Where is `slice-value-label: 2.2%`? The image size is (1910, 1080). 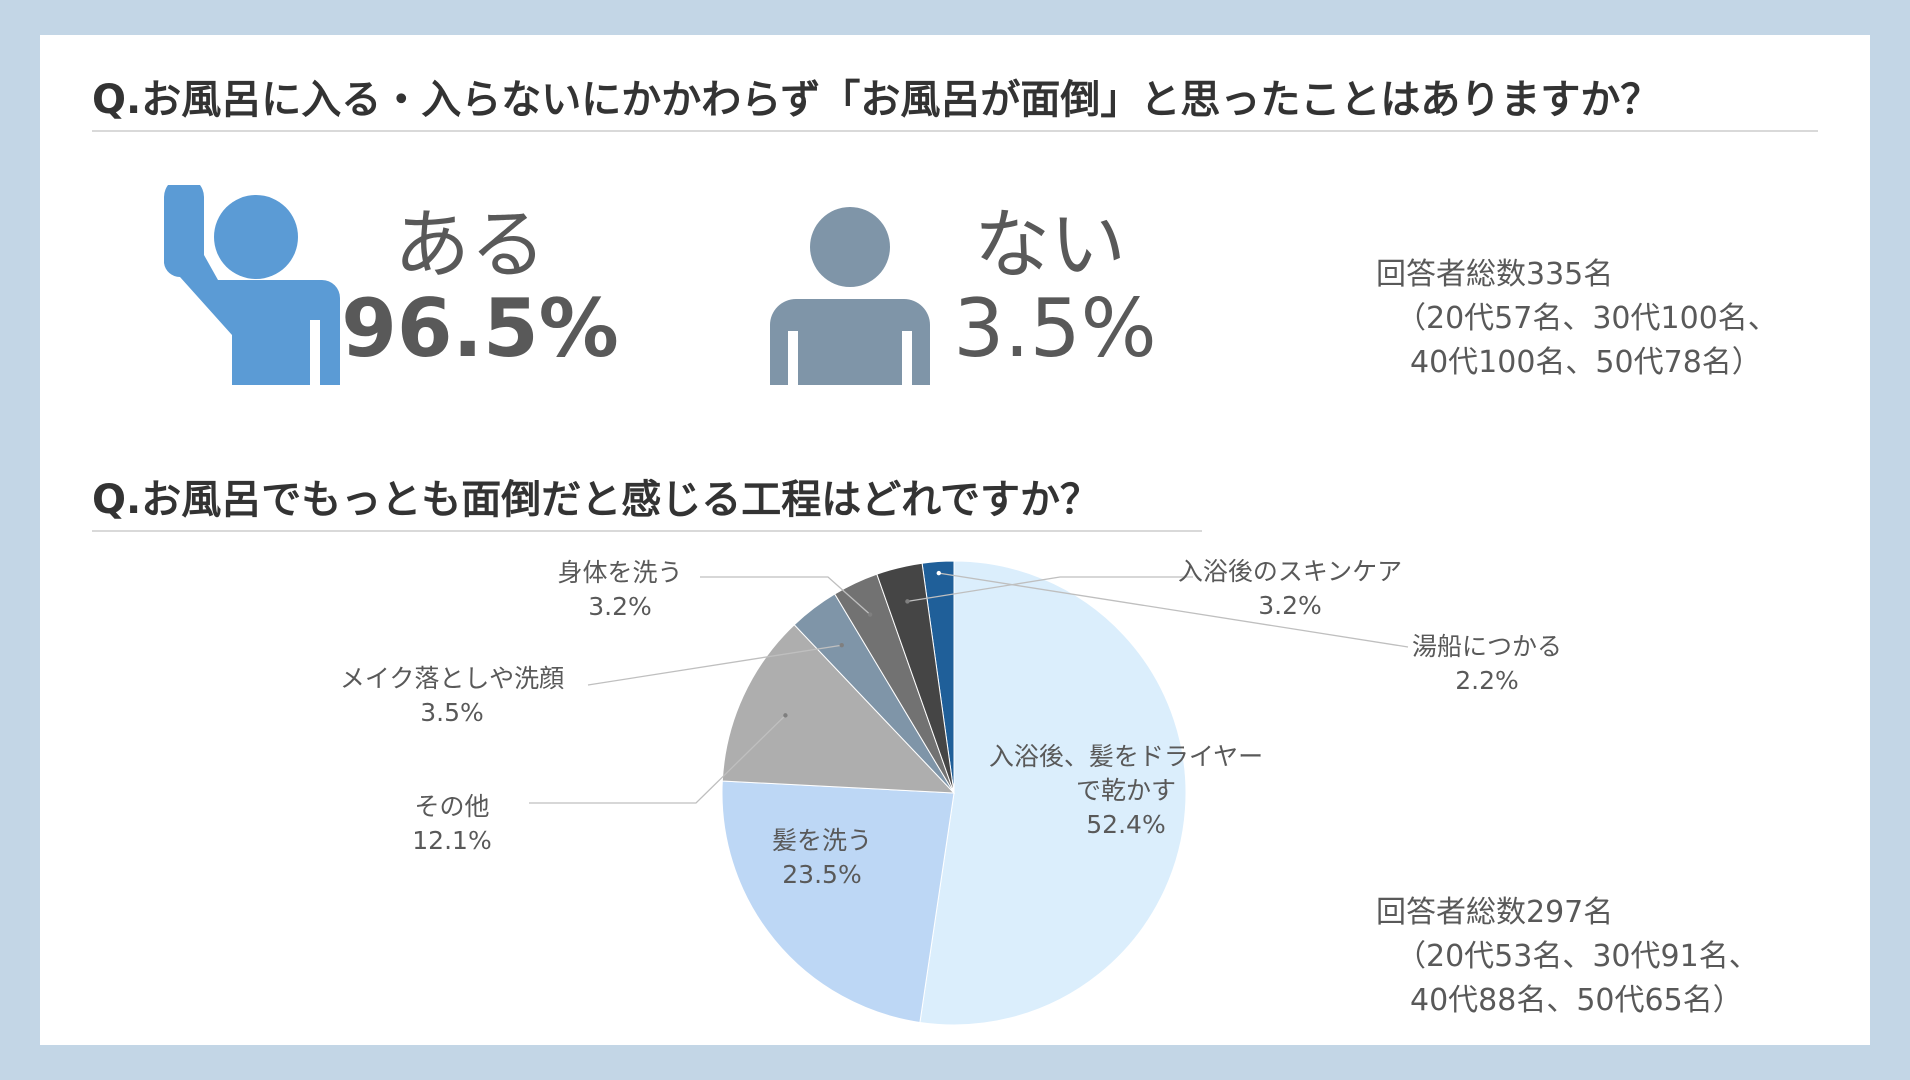 slice-value-label: 2.2% is located at coordinates (1487, 680).